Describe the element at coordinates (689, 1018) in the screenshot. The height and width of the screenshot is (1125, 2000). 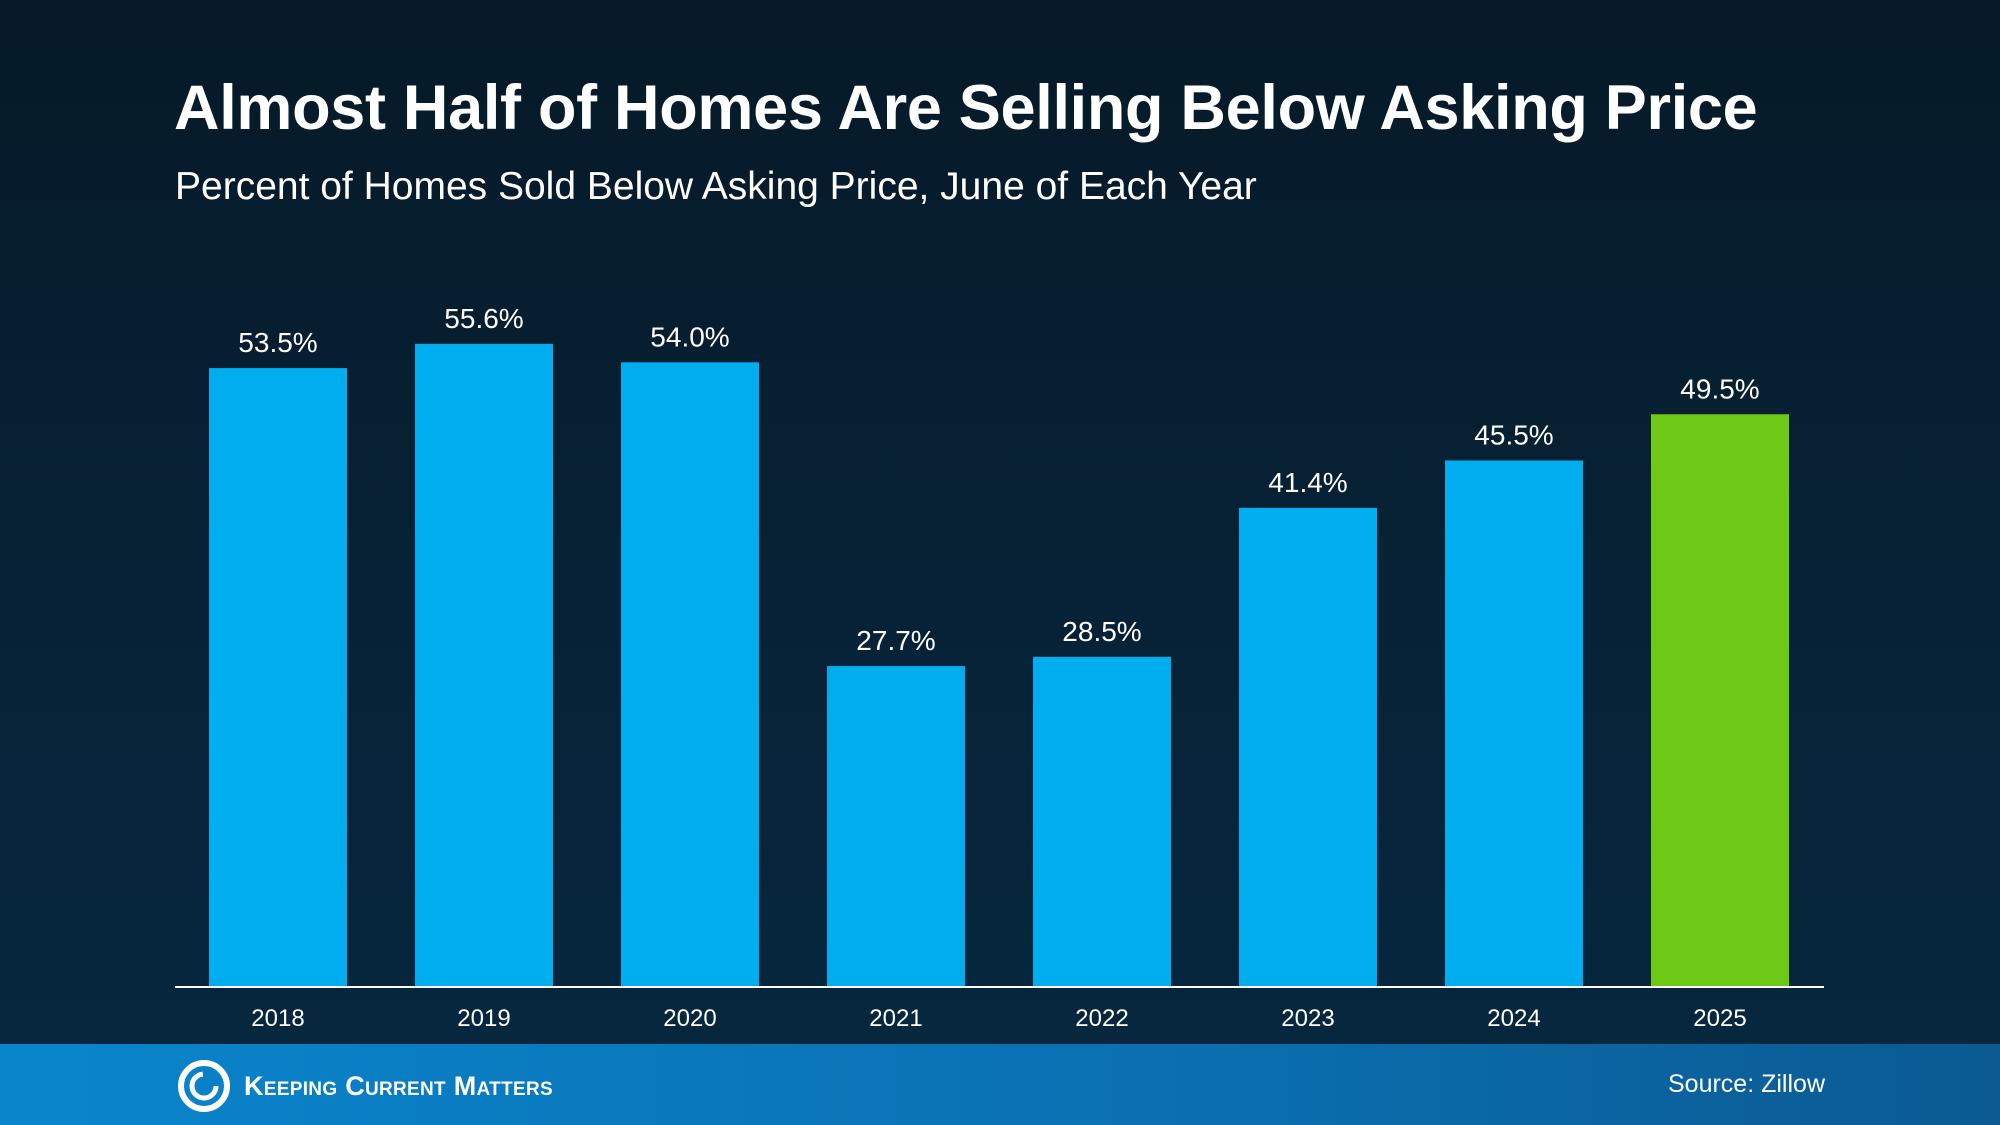
I see `x-tick-2020: 2020` at that location.